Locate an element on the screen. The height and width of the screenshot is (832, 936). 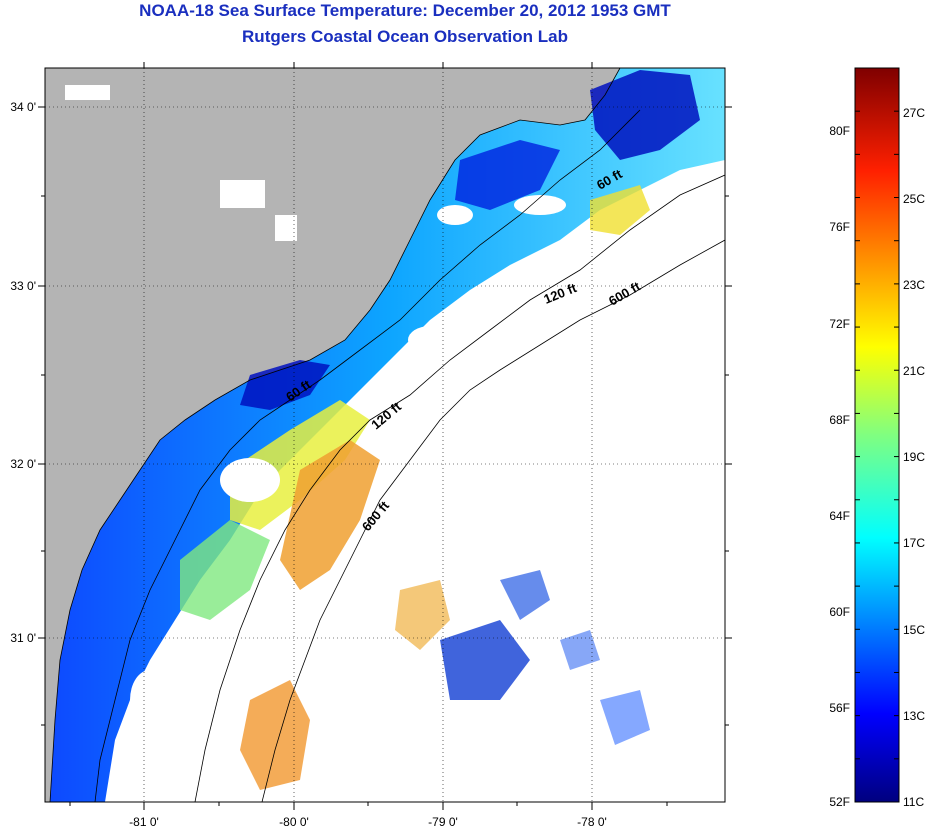
lon-label-78: -78 0' is located at coordinates (592, 822).